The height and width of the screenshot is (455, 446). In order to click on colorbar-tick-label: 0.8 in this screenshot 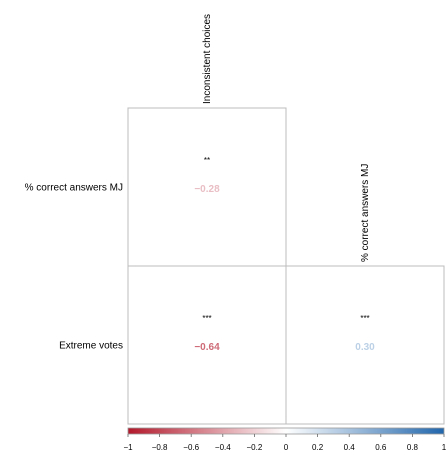, I will do `click(413, 447)`.